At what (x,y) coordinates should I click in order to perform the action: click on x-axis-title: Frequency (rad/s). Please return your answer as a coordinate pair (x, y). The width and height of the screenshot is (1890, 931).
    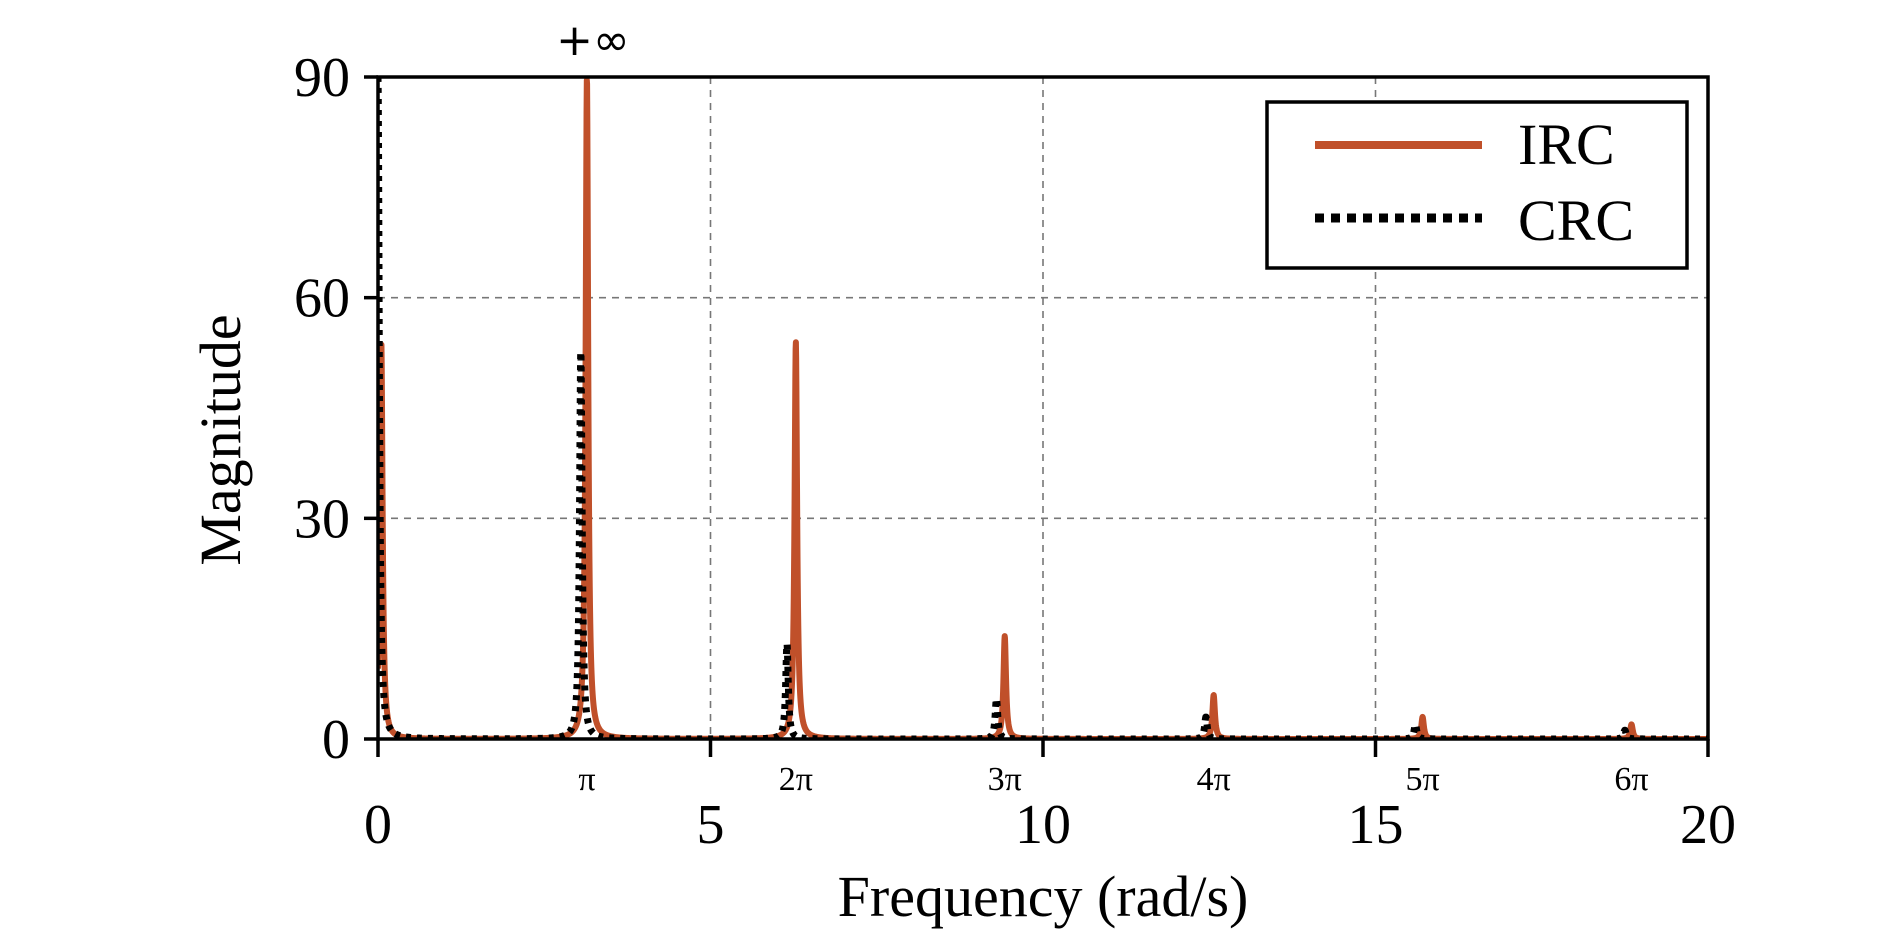
    Looking at the image, I should click on (1043, 896).